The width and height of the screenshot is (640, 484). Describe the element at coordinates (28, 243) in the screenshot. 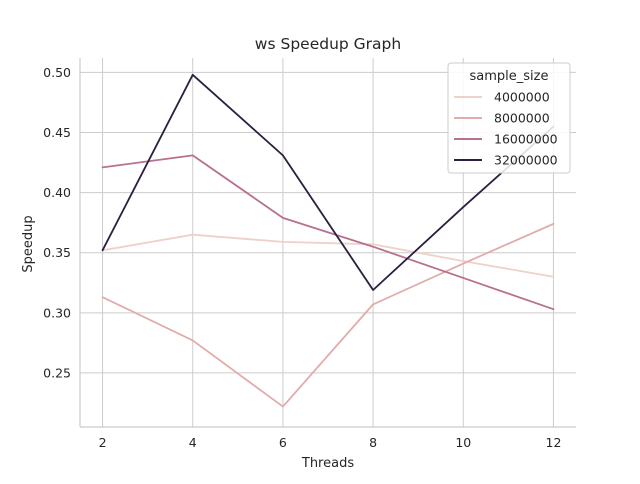

I see `y-axis-label: Speedup` at that location.